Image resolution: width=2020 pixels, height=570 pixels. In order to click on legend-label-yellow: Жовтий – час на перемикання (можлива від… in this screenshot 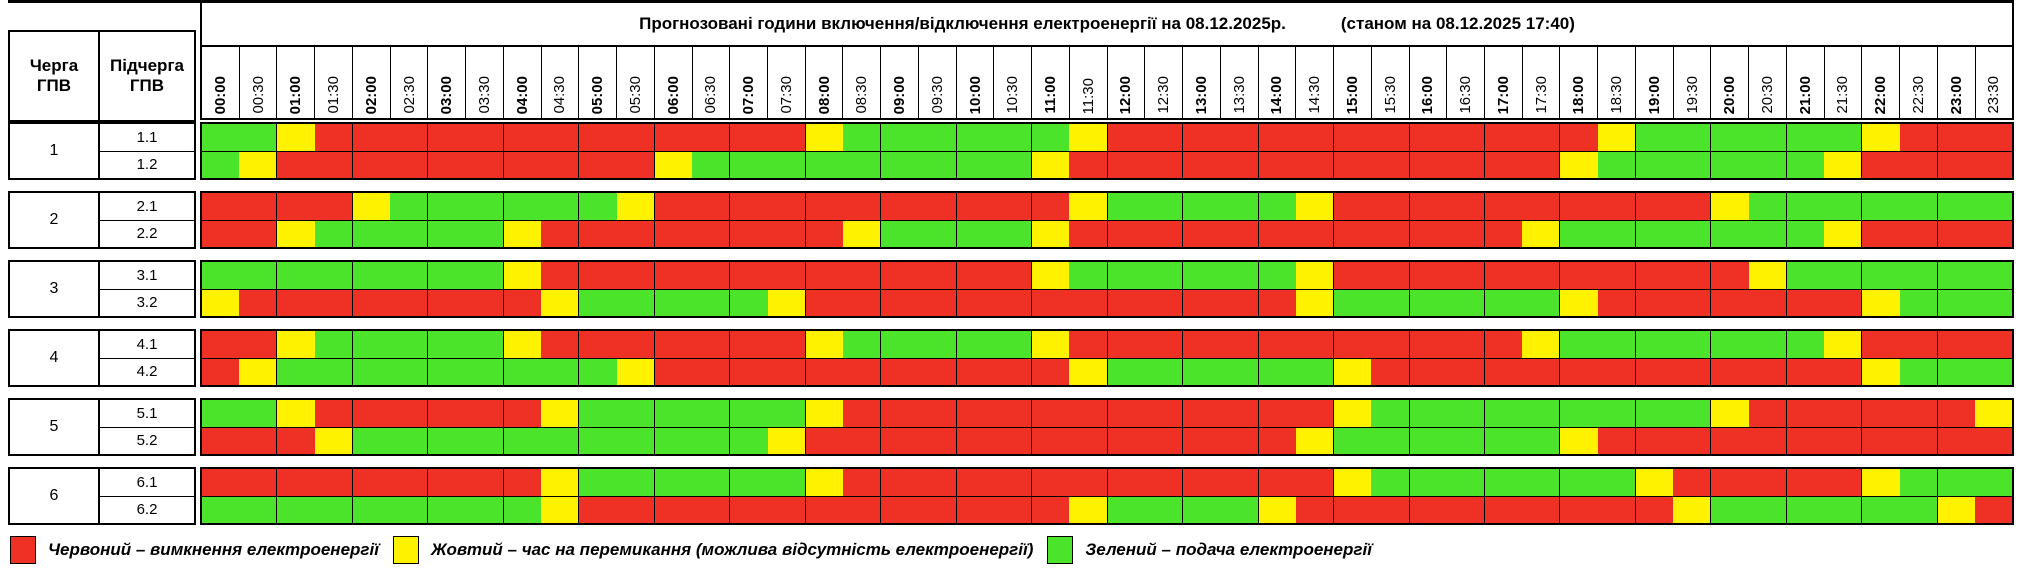, I will do `click(732, 549)`.